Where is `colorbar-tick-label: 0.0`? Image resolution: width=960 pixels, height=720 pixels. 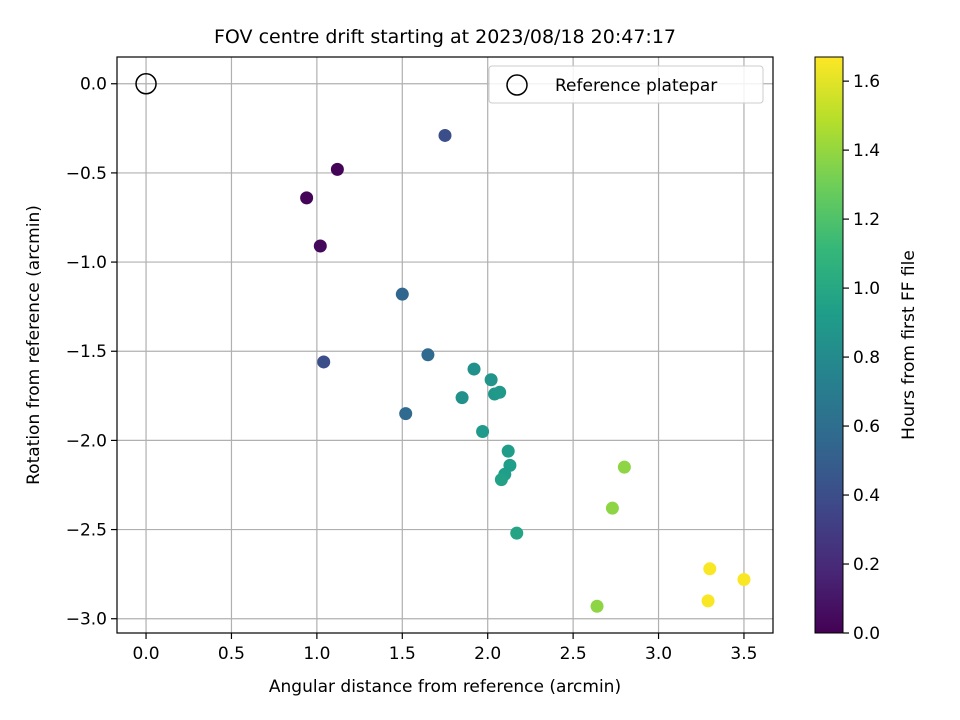 colorbar-tick-label: 0.0 is located at coordinates (866, 634).